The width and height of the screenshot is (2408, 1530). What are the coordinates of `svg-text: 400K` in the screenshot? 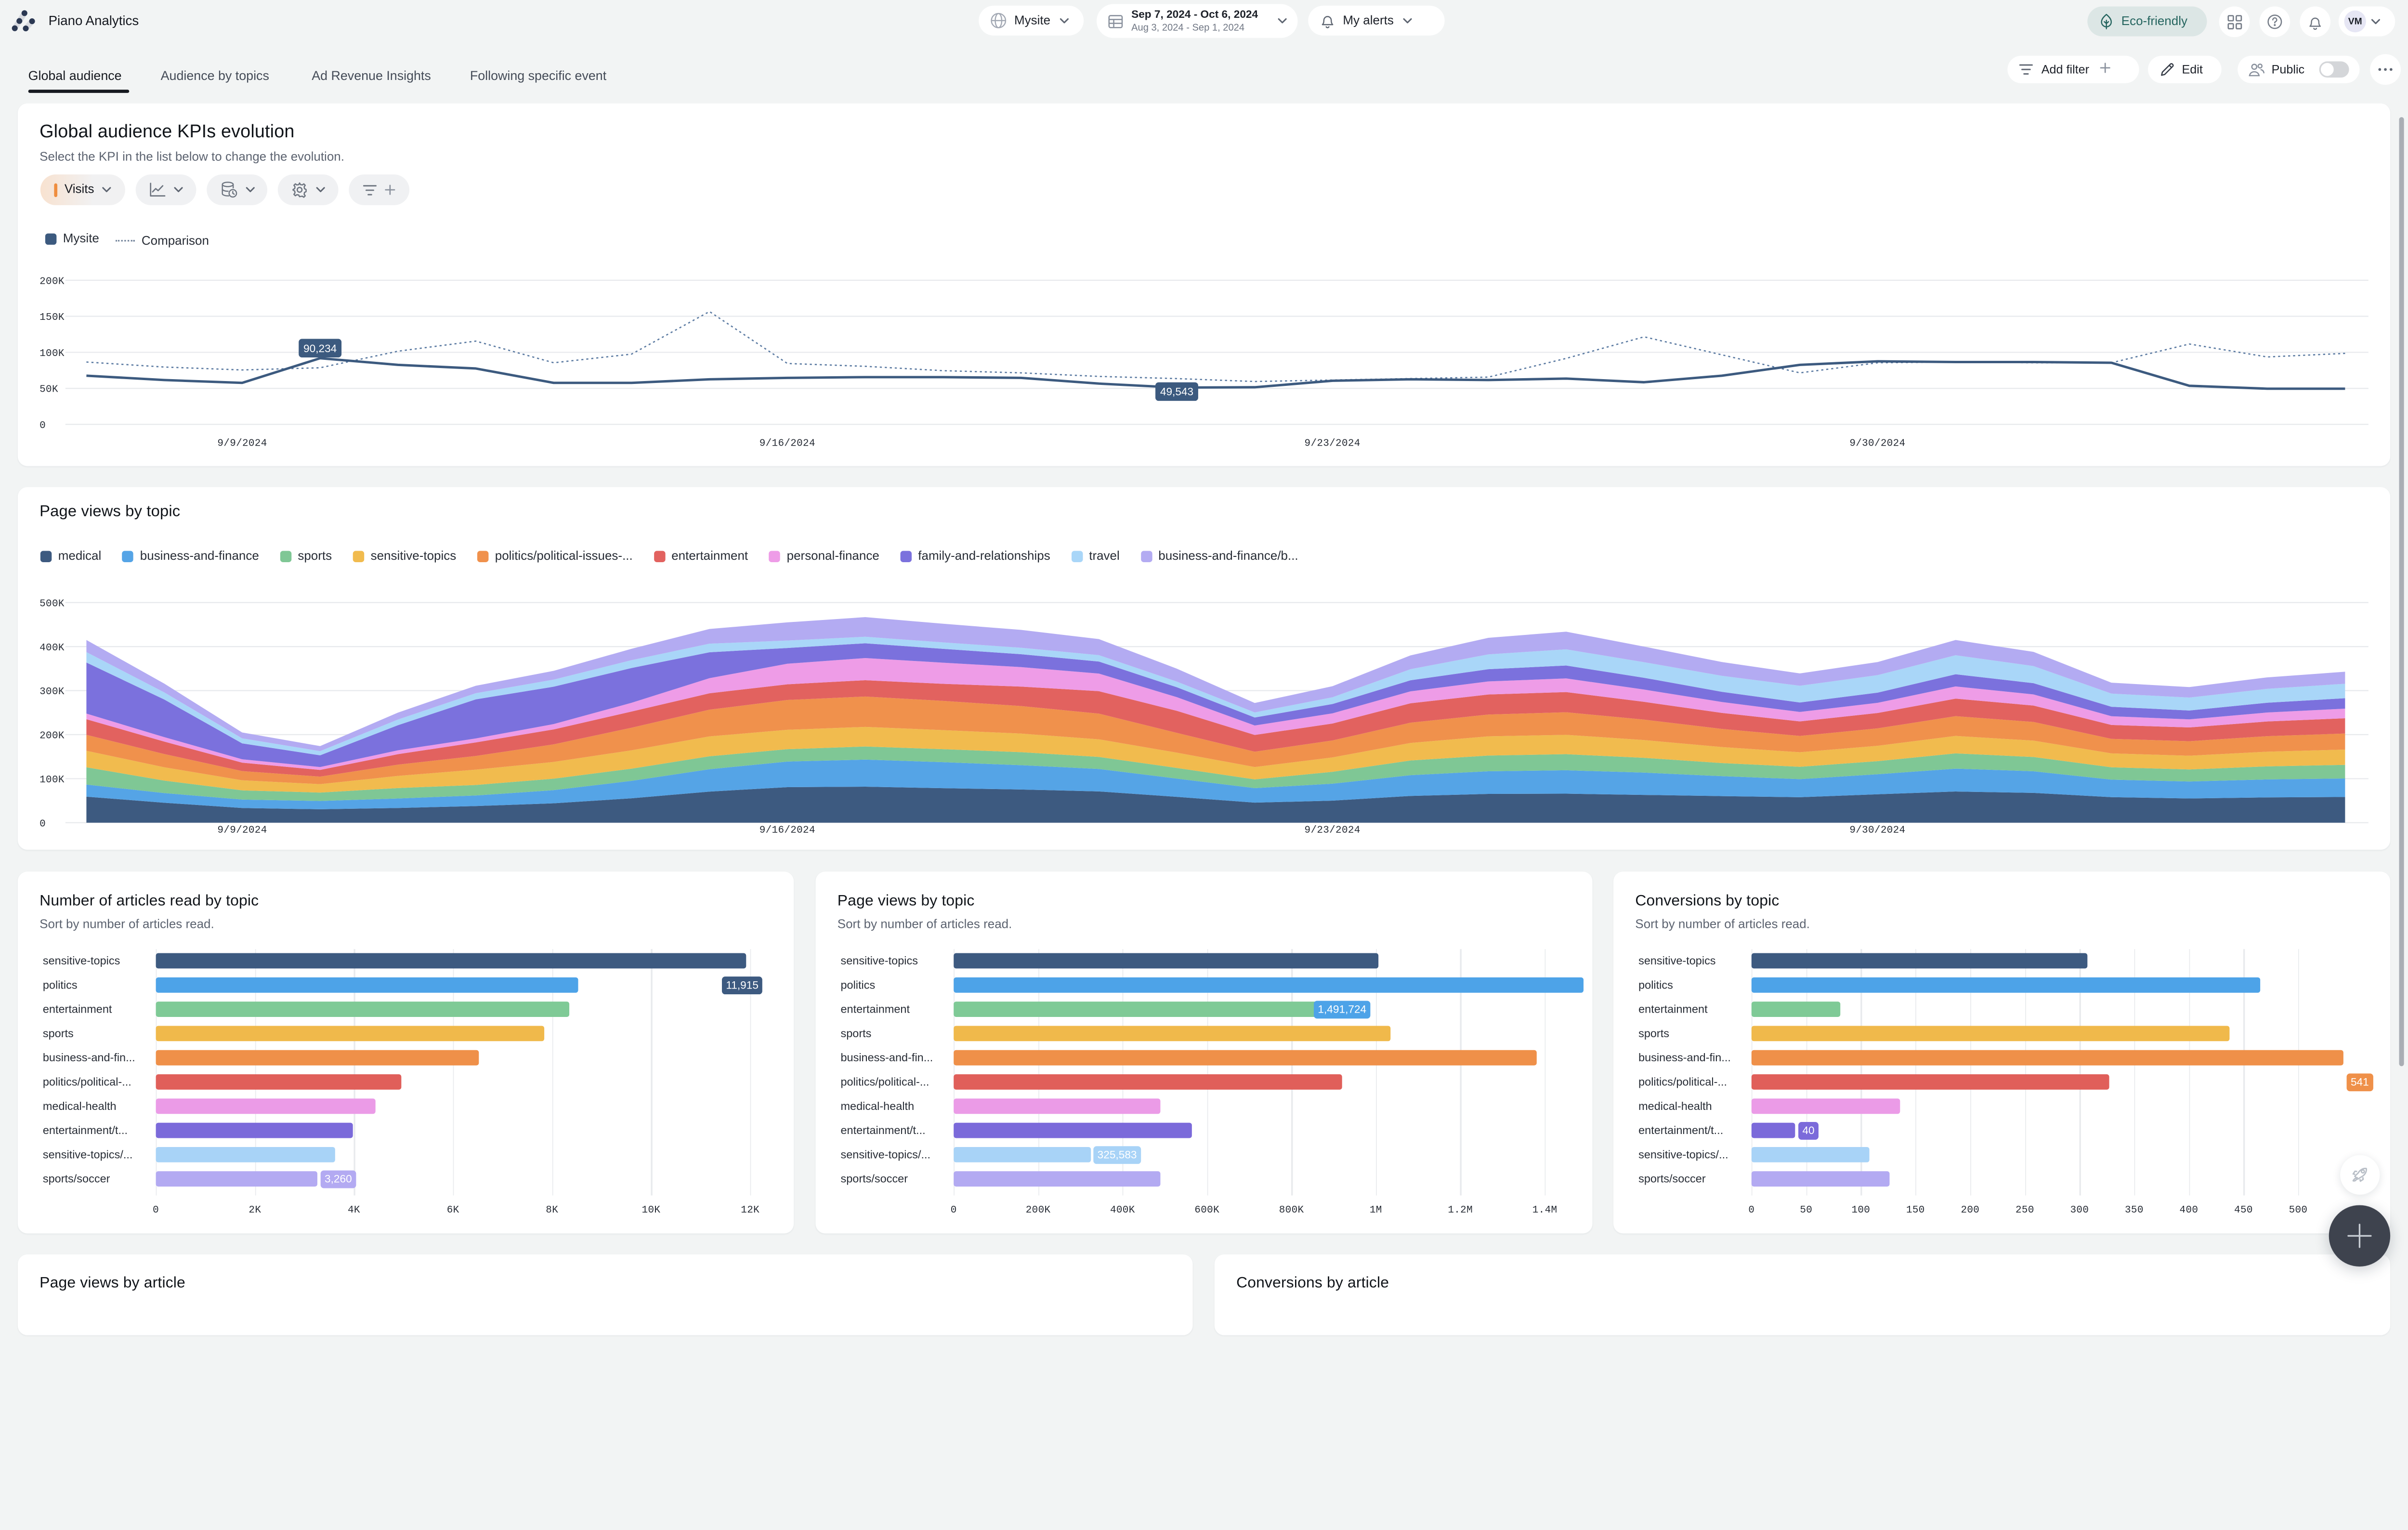 It's located at (52, 649).